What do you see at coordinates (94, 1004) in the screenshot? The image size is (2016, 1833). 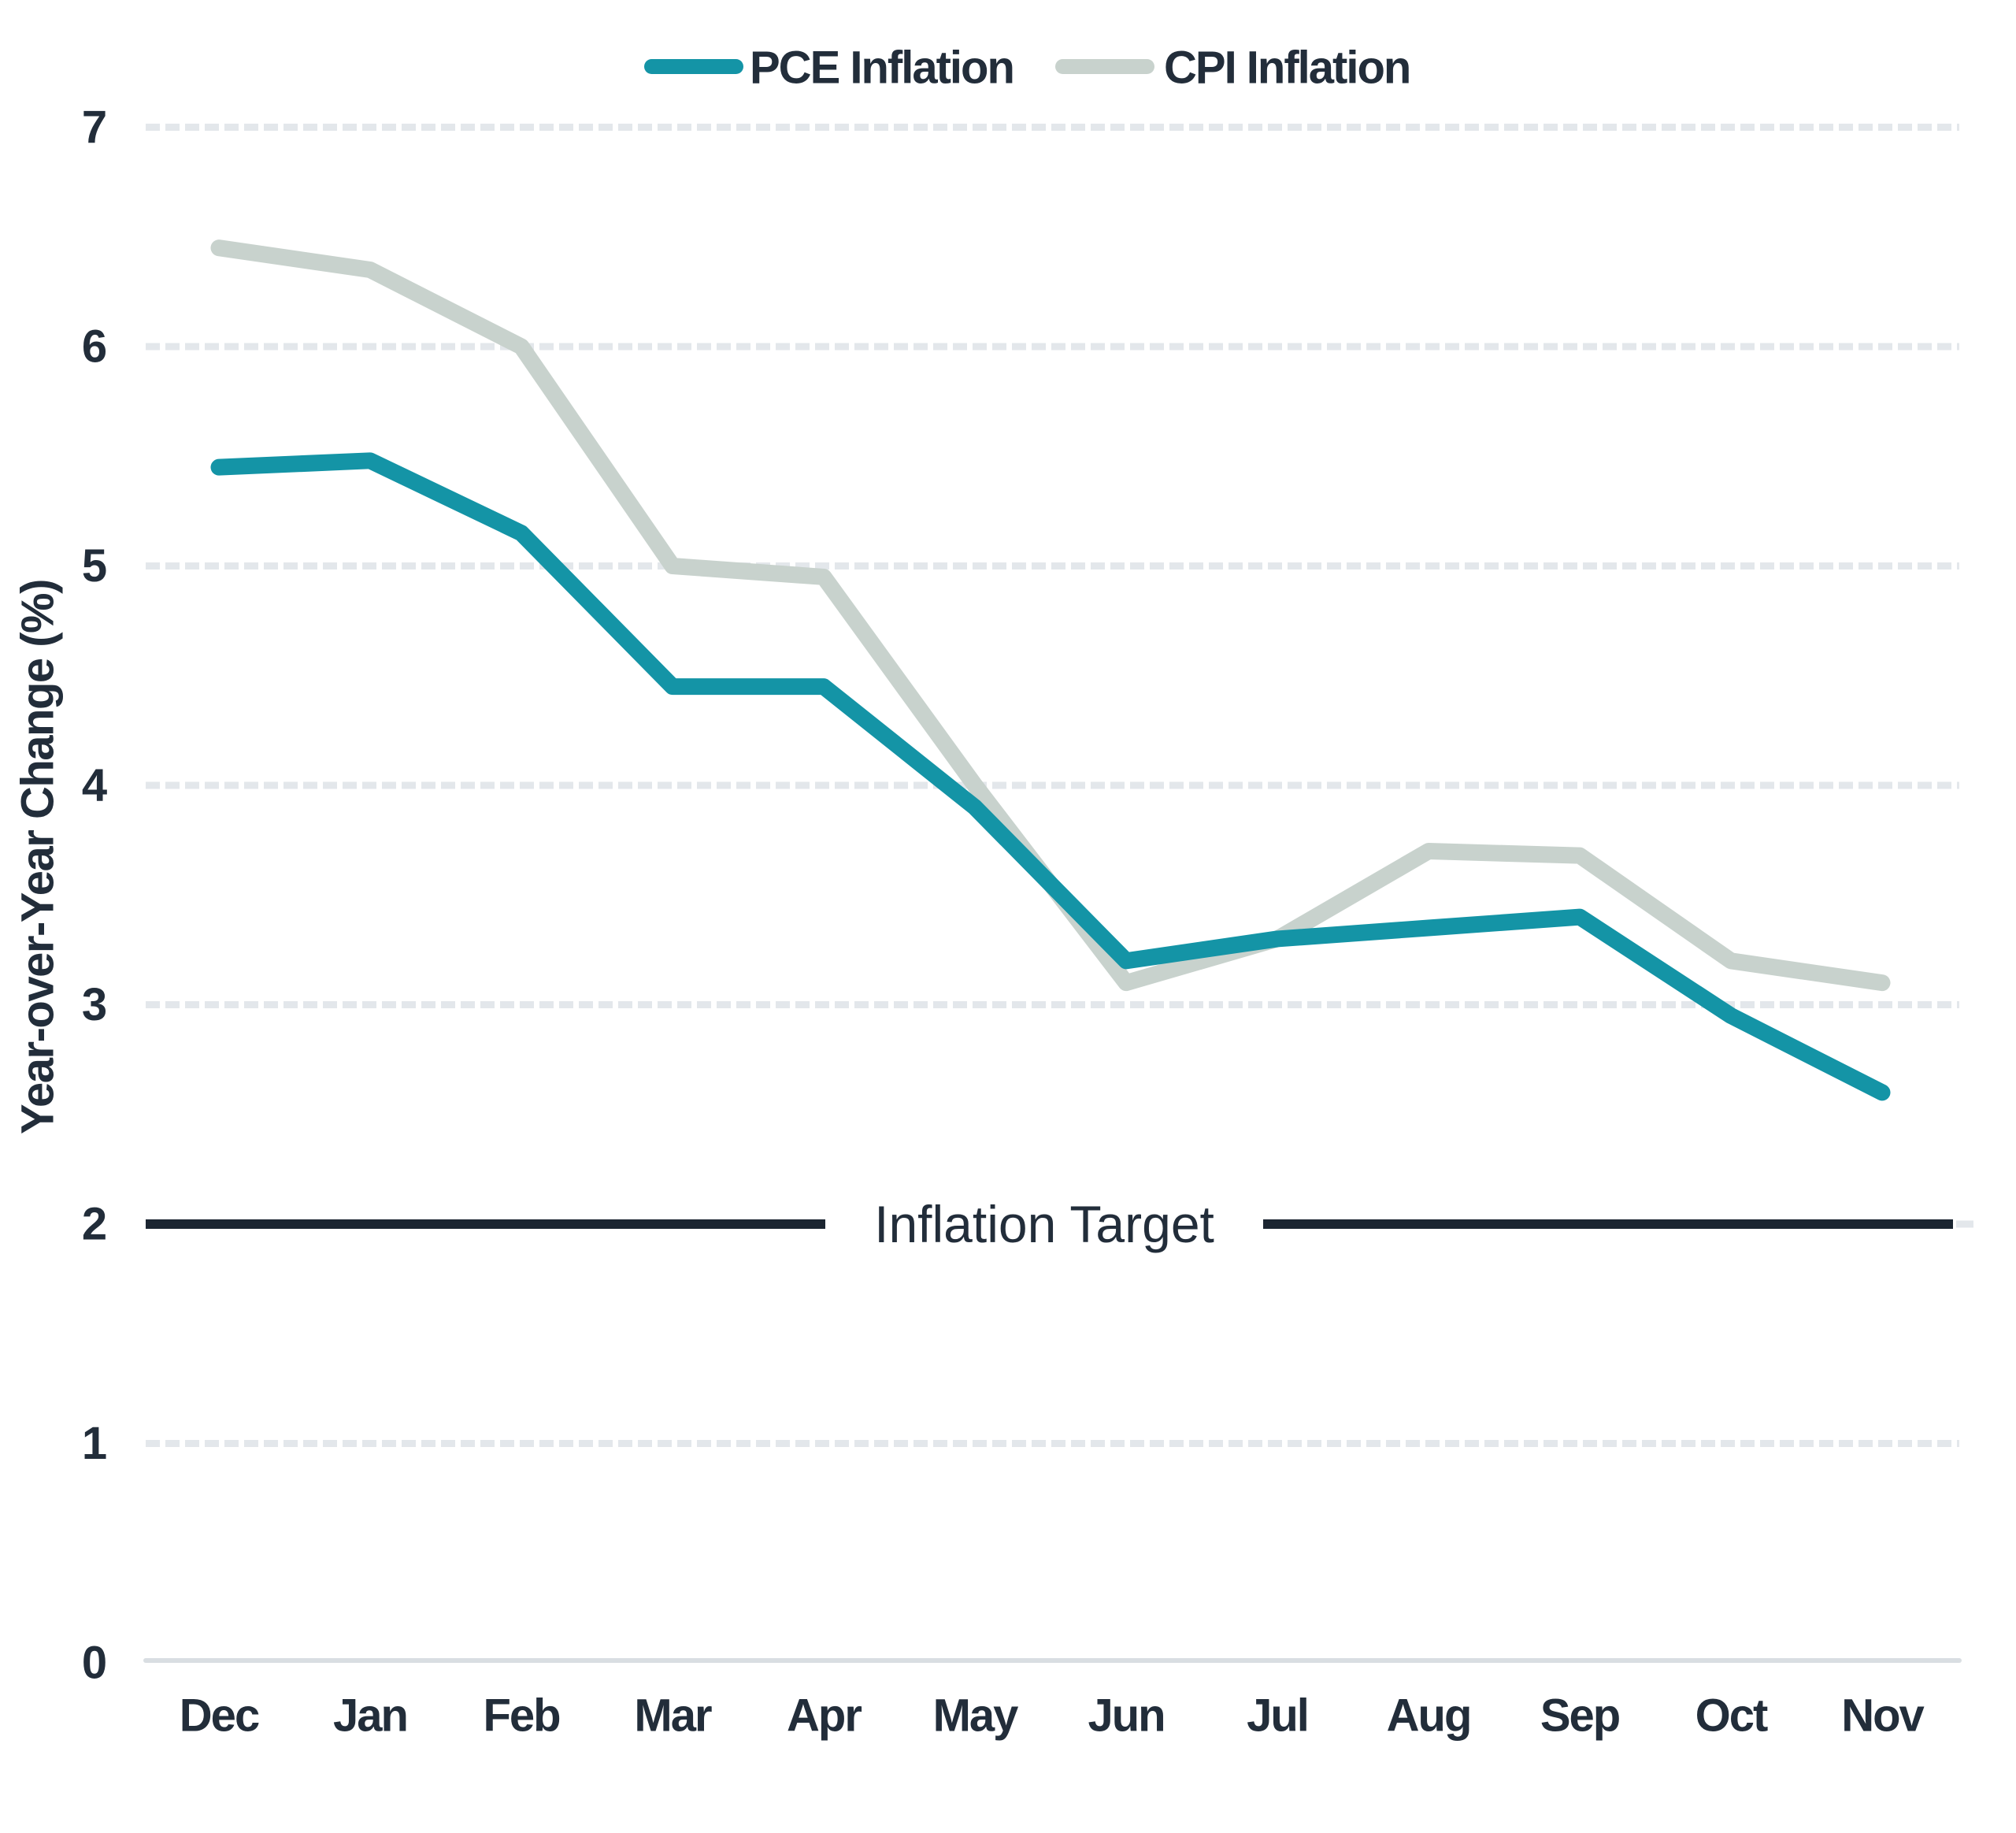 I see `y-tick-label-3: 3` at bounding box center [94, 1004].